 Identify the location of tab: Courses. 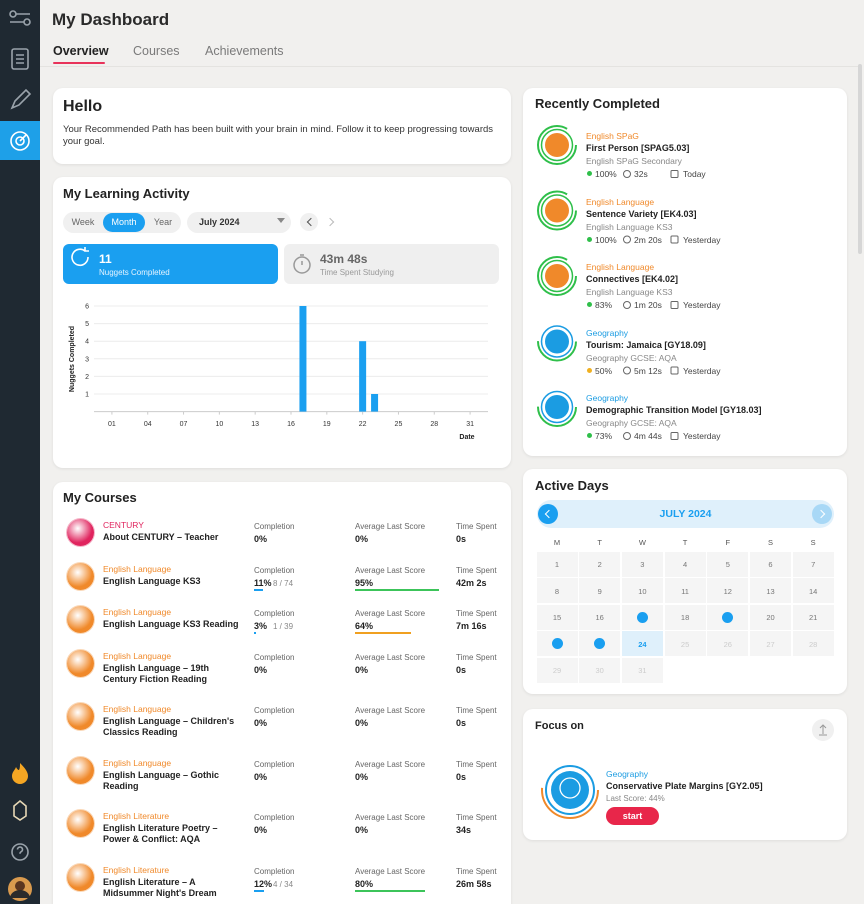
(156, 51).